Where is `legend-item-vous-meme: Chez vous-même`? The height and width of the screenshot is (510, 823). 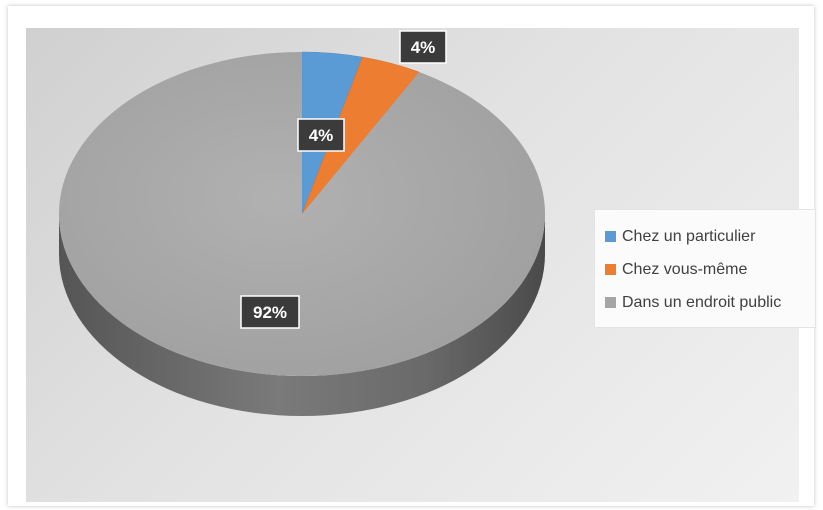 legend-item-vous-meme: Chez vous-même is located at coordinates (705, 269).